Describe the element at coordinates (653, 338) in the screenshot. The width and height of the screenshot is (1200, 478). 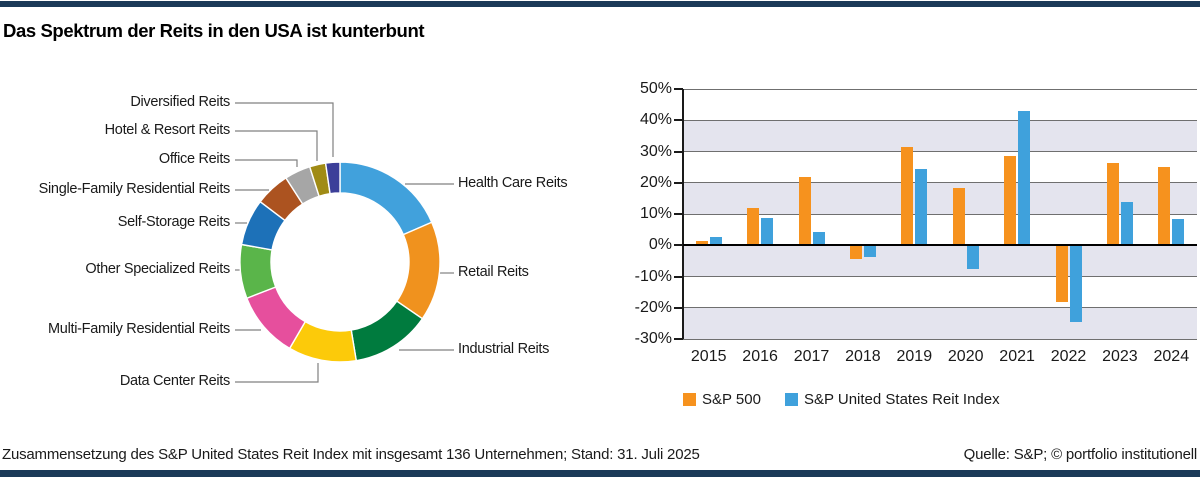
I see `y-tick-label--30: -30%` at that location.